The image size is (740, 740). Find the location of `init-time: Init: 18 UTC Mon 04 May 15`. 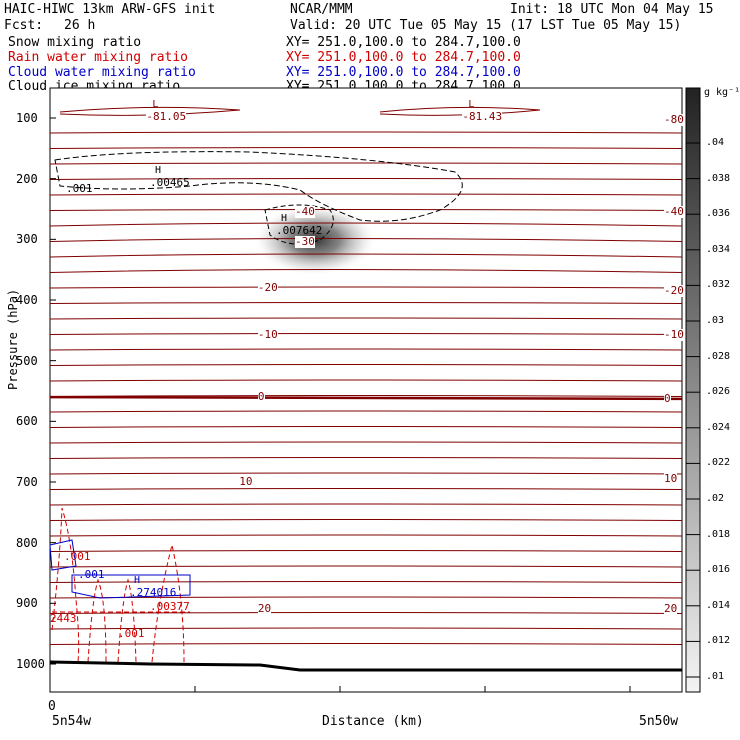

init-time: Init: 18 UTC Mon 04 May 15 is located at coordinates (612, 9).